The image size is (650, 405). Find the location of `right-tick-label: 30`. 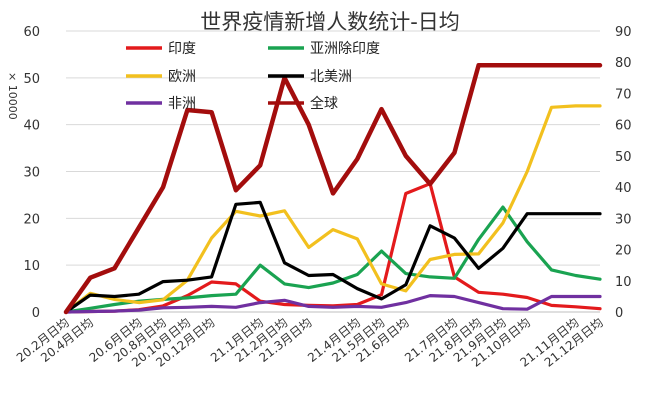

right-tick-label: 30 is located at coordinates (623, 219).